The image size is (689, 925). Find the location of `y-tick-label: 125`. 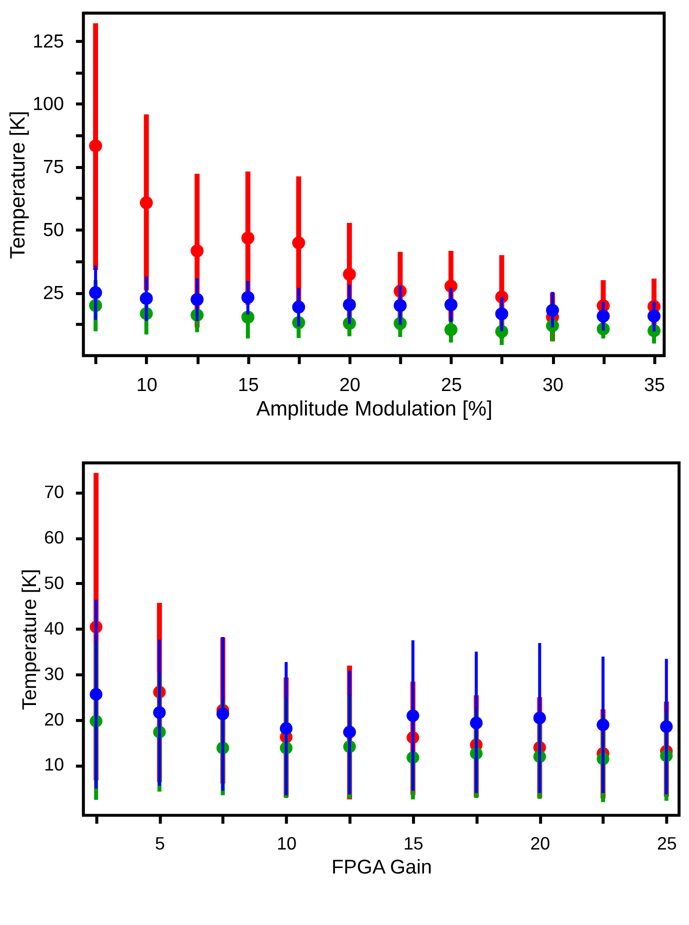

y-tick-label: 125 is located at coordinates (48, 41).